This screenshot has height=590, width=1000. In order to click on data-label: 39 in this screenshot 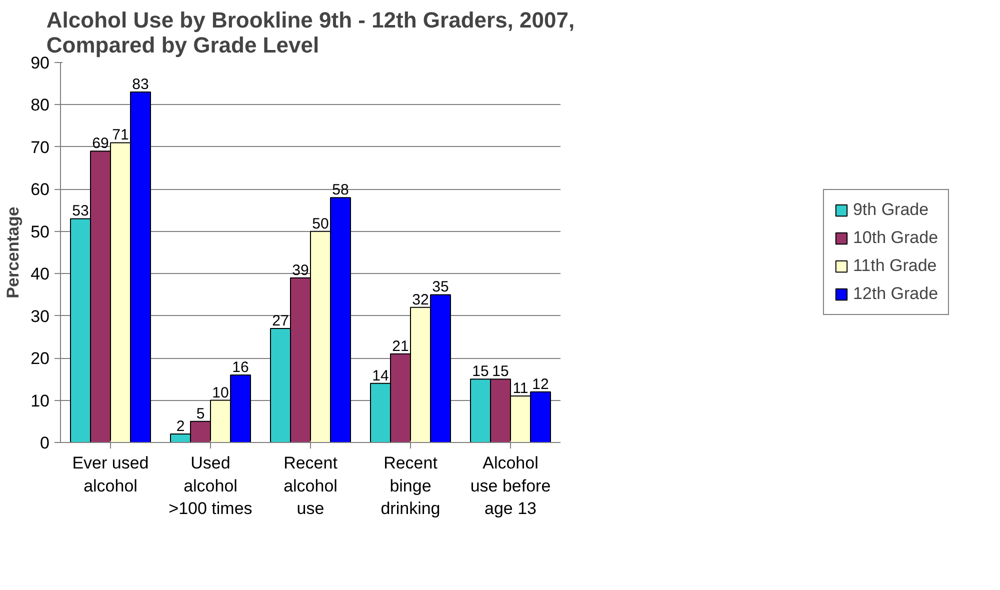, I will do `click(300, 270)`.